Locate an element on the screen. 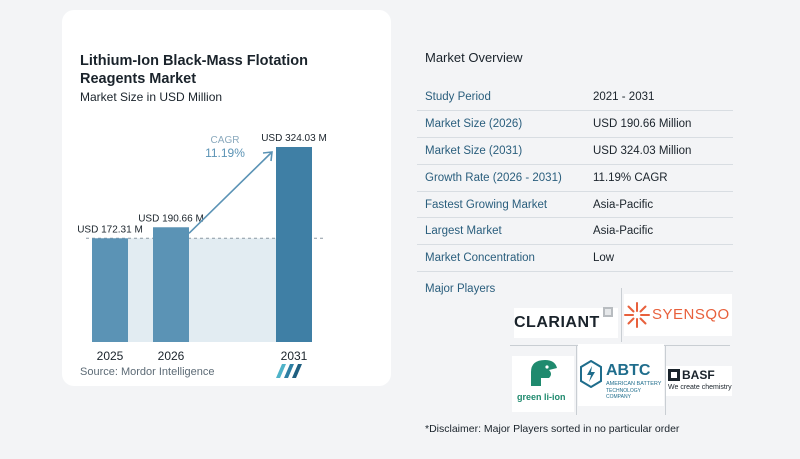 This screenshot has width=800, height=459. bar-value-label: USD 324.03 M is located at coordinates (294, 138).